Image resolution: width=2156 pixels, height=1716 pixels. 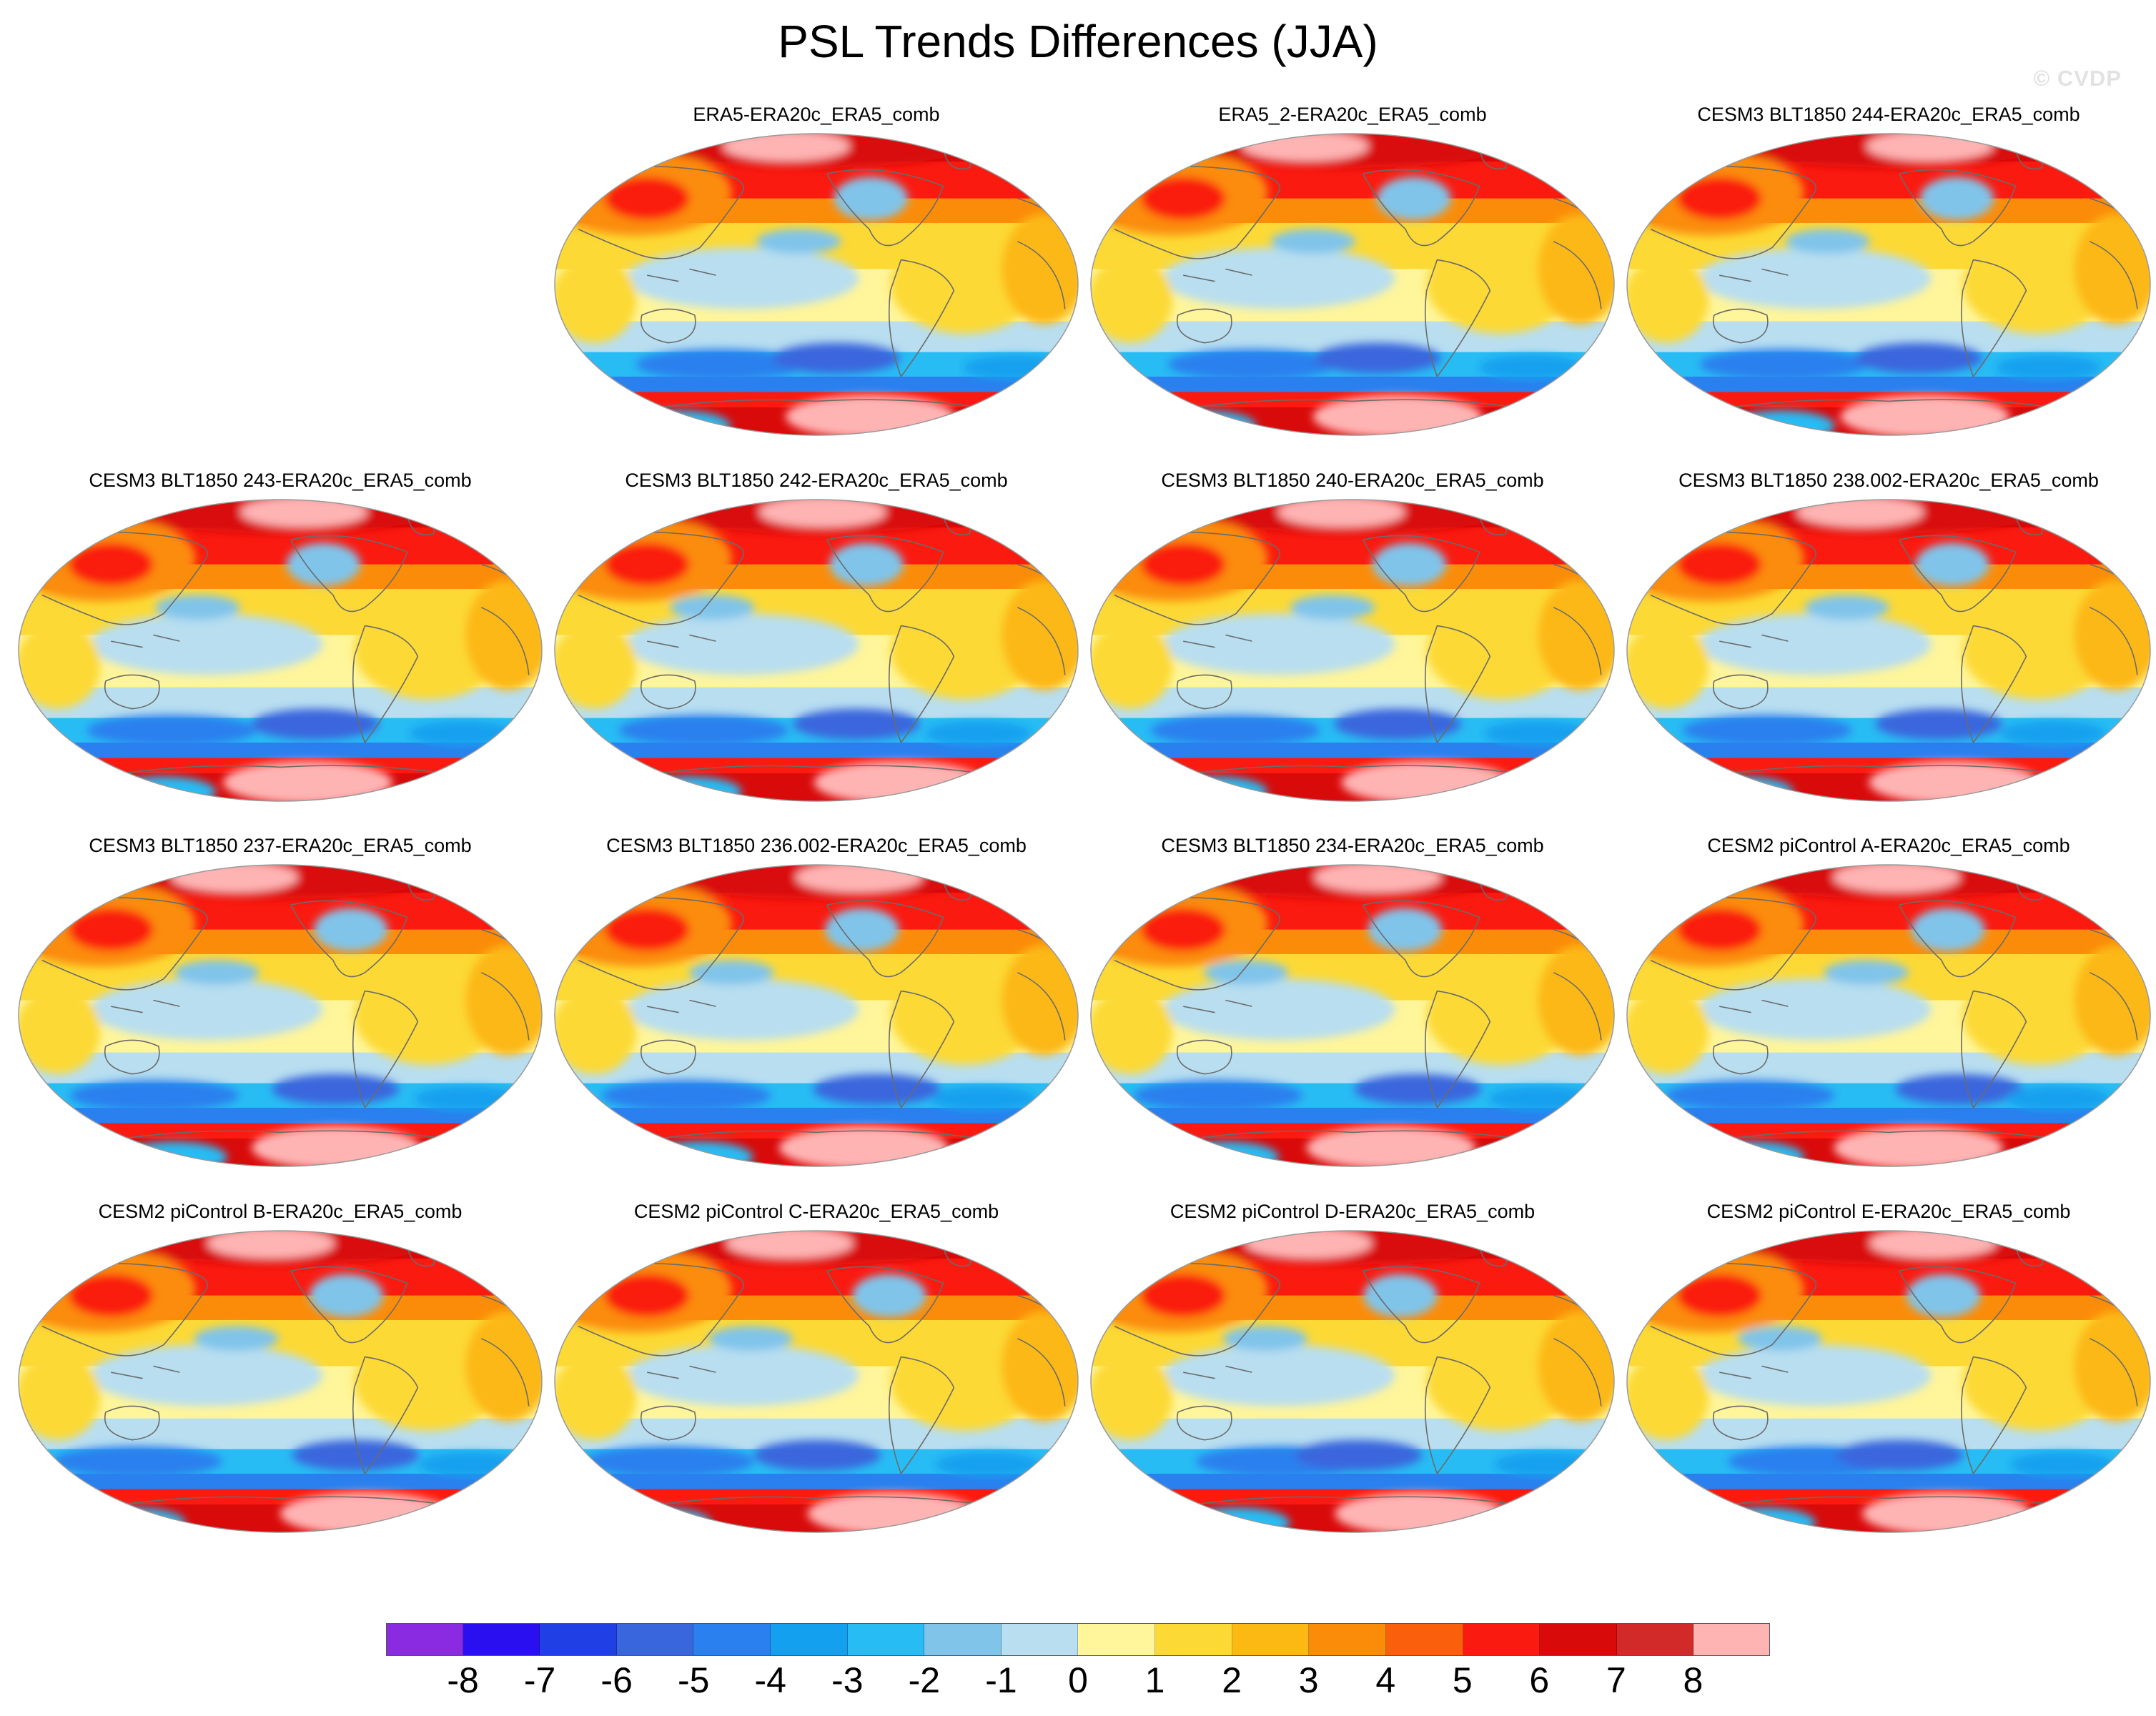 I want to click on panel-label: CESM3 BLT1850 244-ERA20c_ERA5_comb, so click(x=1888, y=114).